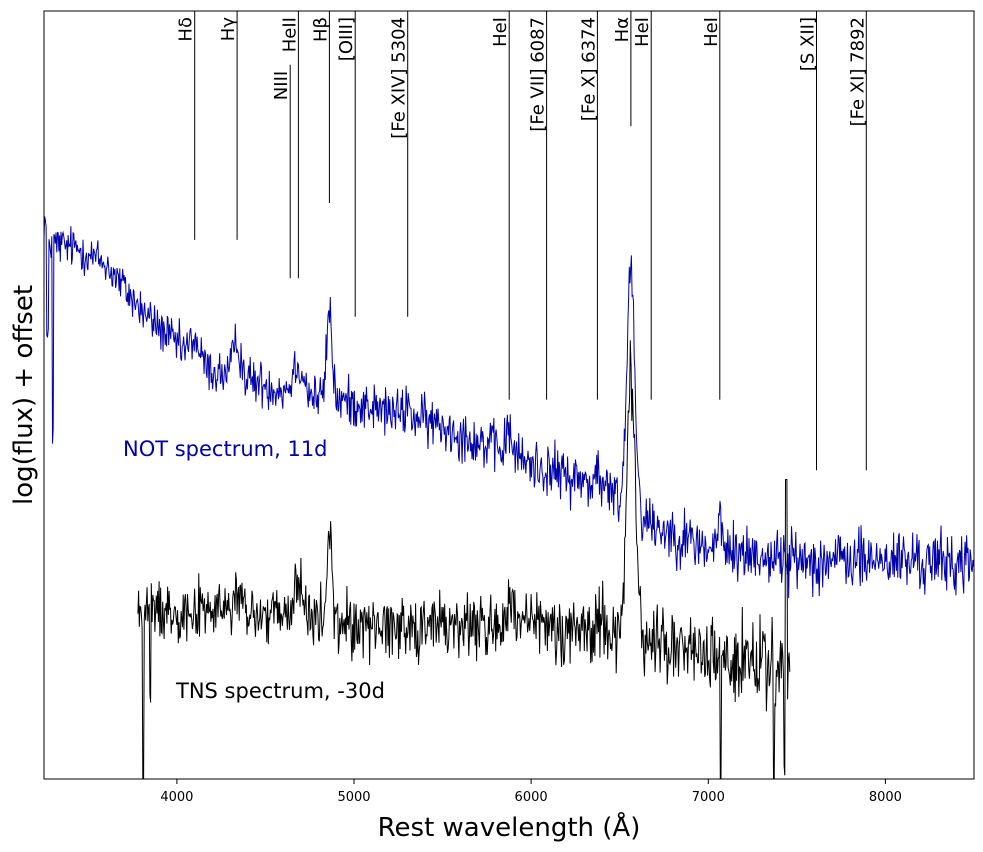 Image resolution: width=983 pixels, height=852 pixels. Describe the element at coordinates (225, 449) in the screenshot. I see `series-label-not-11d: NOT spectrum, 11d` at that location.